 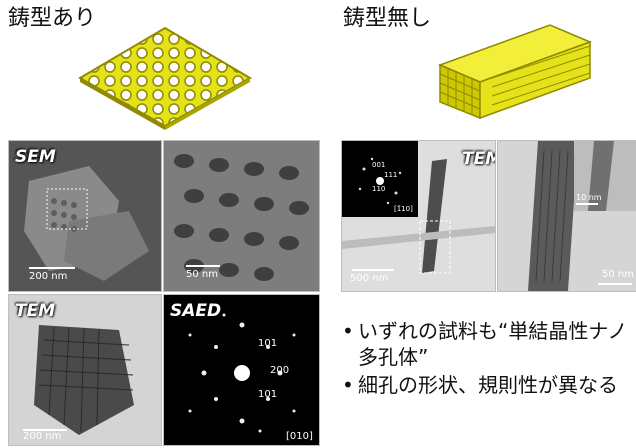 What do you see at coordinates (165, 78) in the screenshot?
I see `porous-crystal-model` at bounding box center [165, 78].